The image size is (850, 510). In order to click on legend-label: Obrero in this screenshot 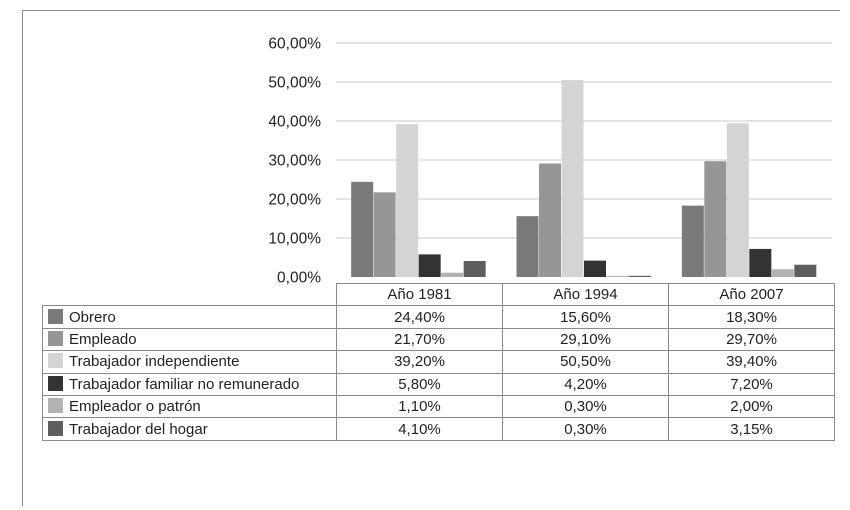, I will do `click(92, 317)`.